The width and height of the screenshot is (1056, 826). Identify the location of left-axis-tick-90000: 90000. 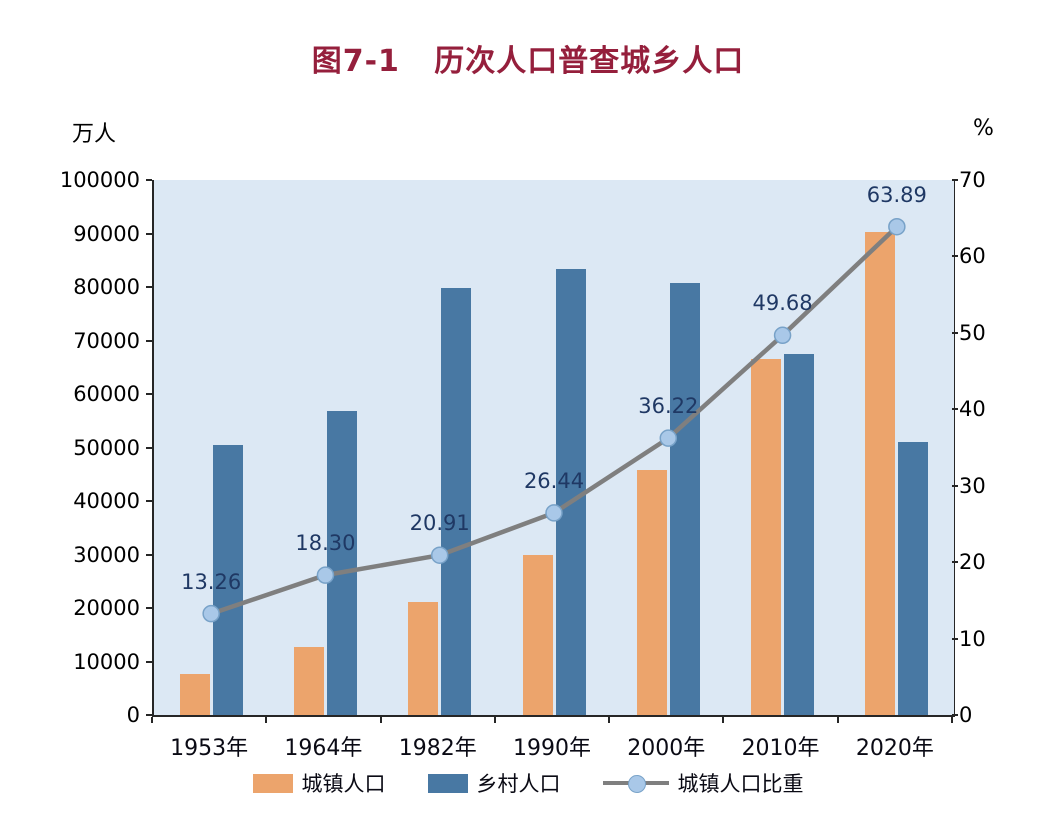
(106, 233).